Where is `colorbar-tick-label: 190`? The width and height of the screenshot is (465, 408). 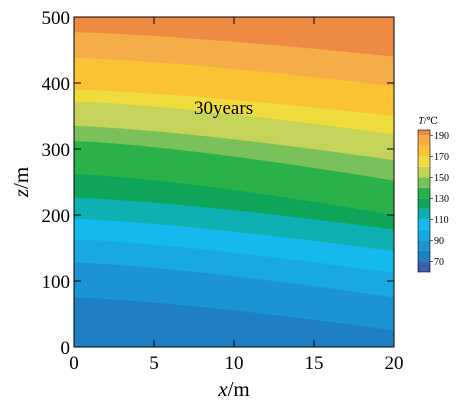
colorbar-tick-label: 190 is located at coordinates (441, 136).